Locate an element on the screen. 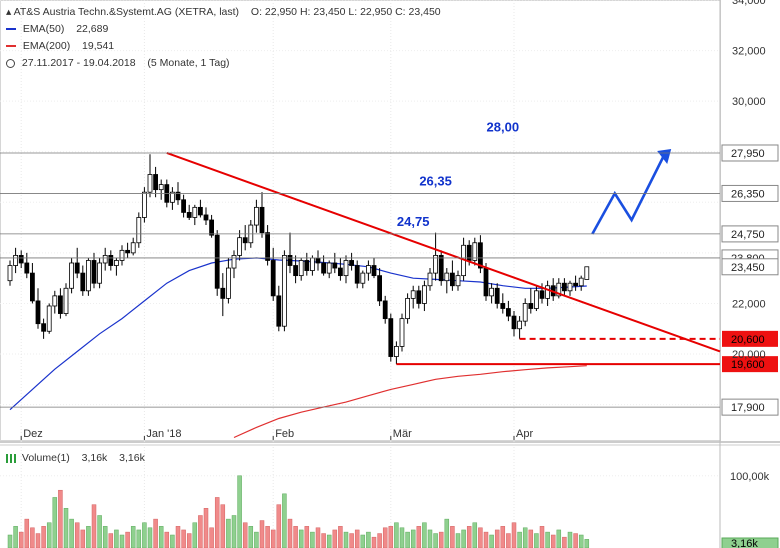 The image size is (780, 548). x-tick-label: Apr is located at coordinates (524, 434).